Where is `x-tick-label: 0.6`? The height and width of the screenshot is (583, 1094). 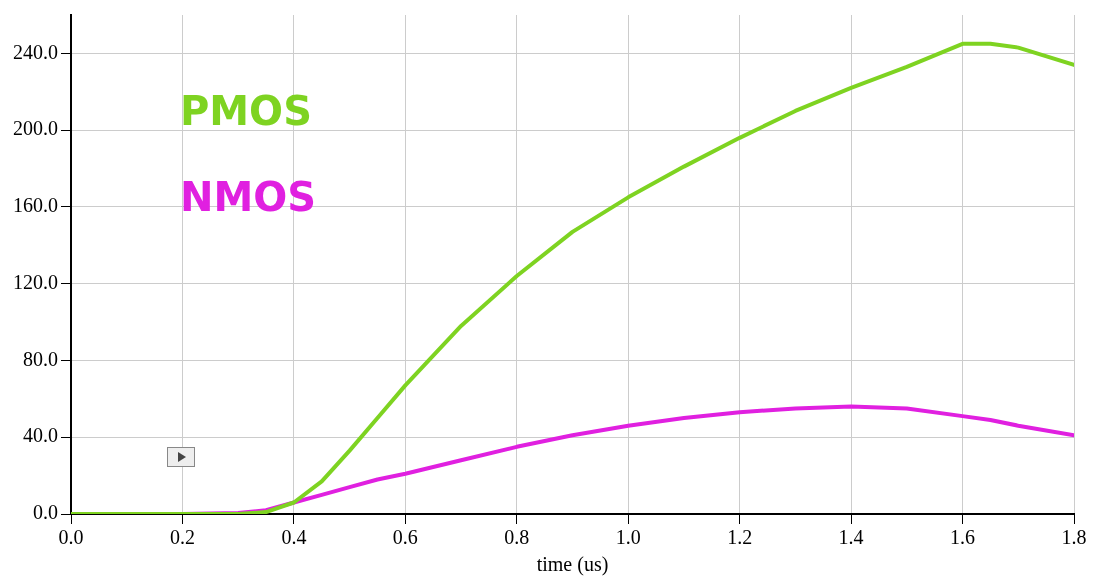
x-tick-label: 0.6 is located at coordinates (405, 537).